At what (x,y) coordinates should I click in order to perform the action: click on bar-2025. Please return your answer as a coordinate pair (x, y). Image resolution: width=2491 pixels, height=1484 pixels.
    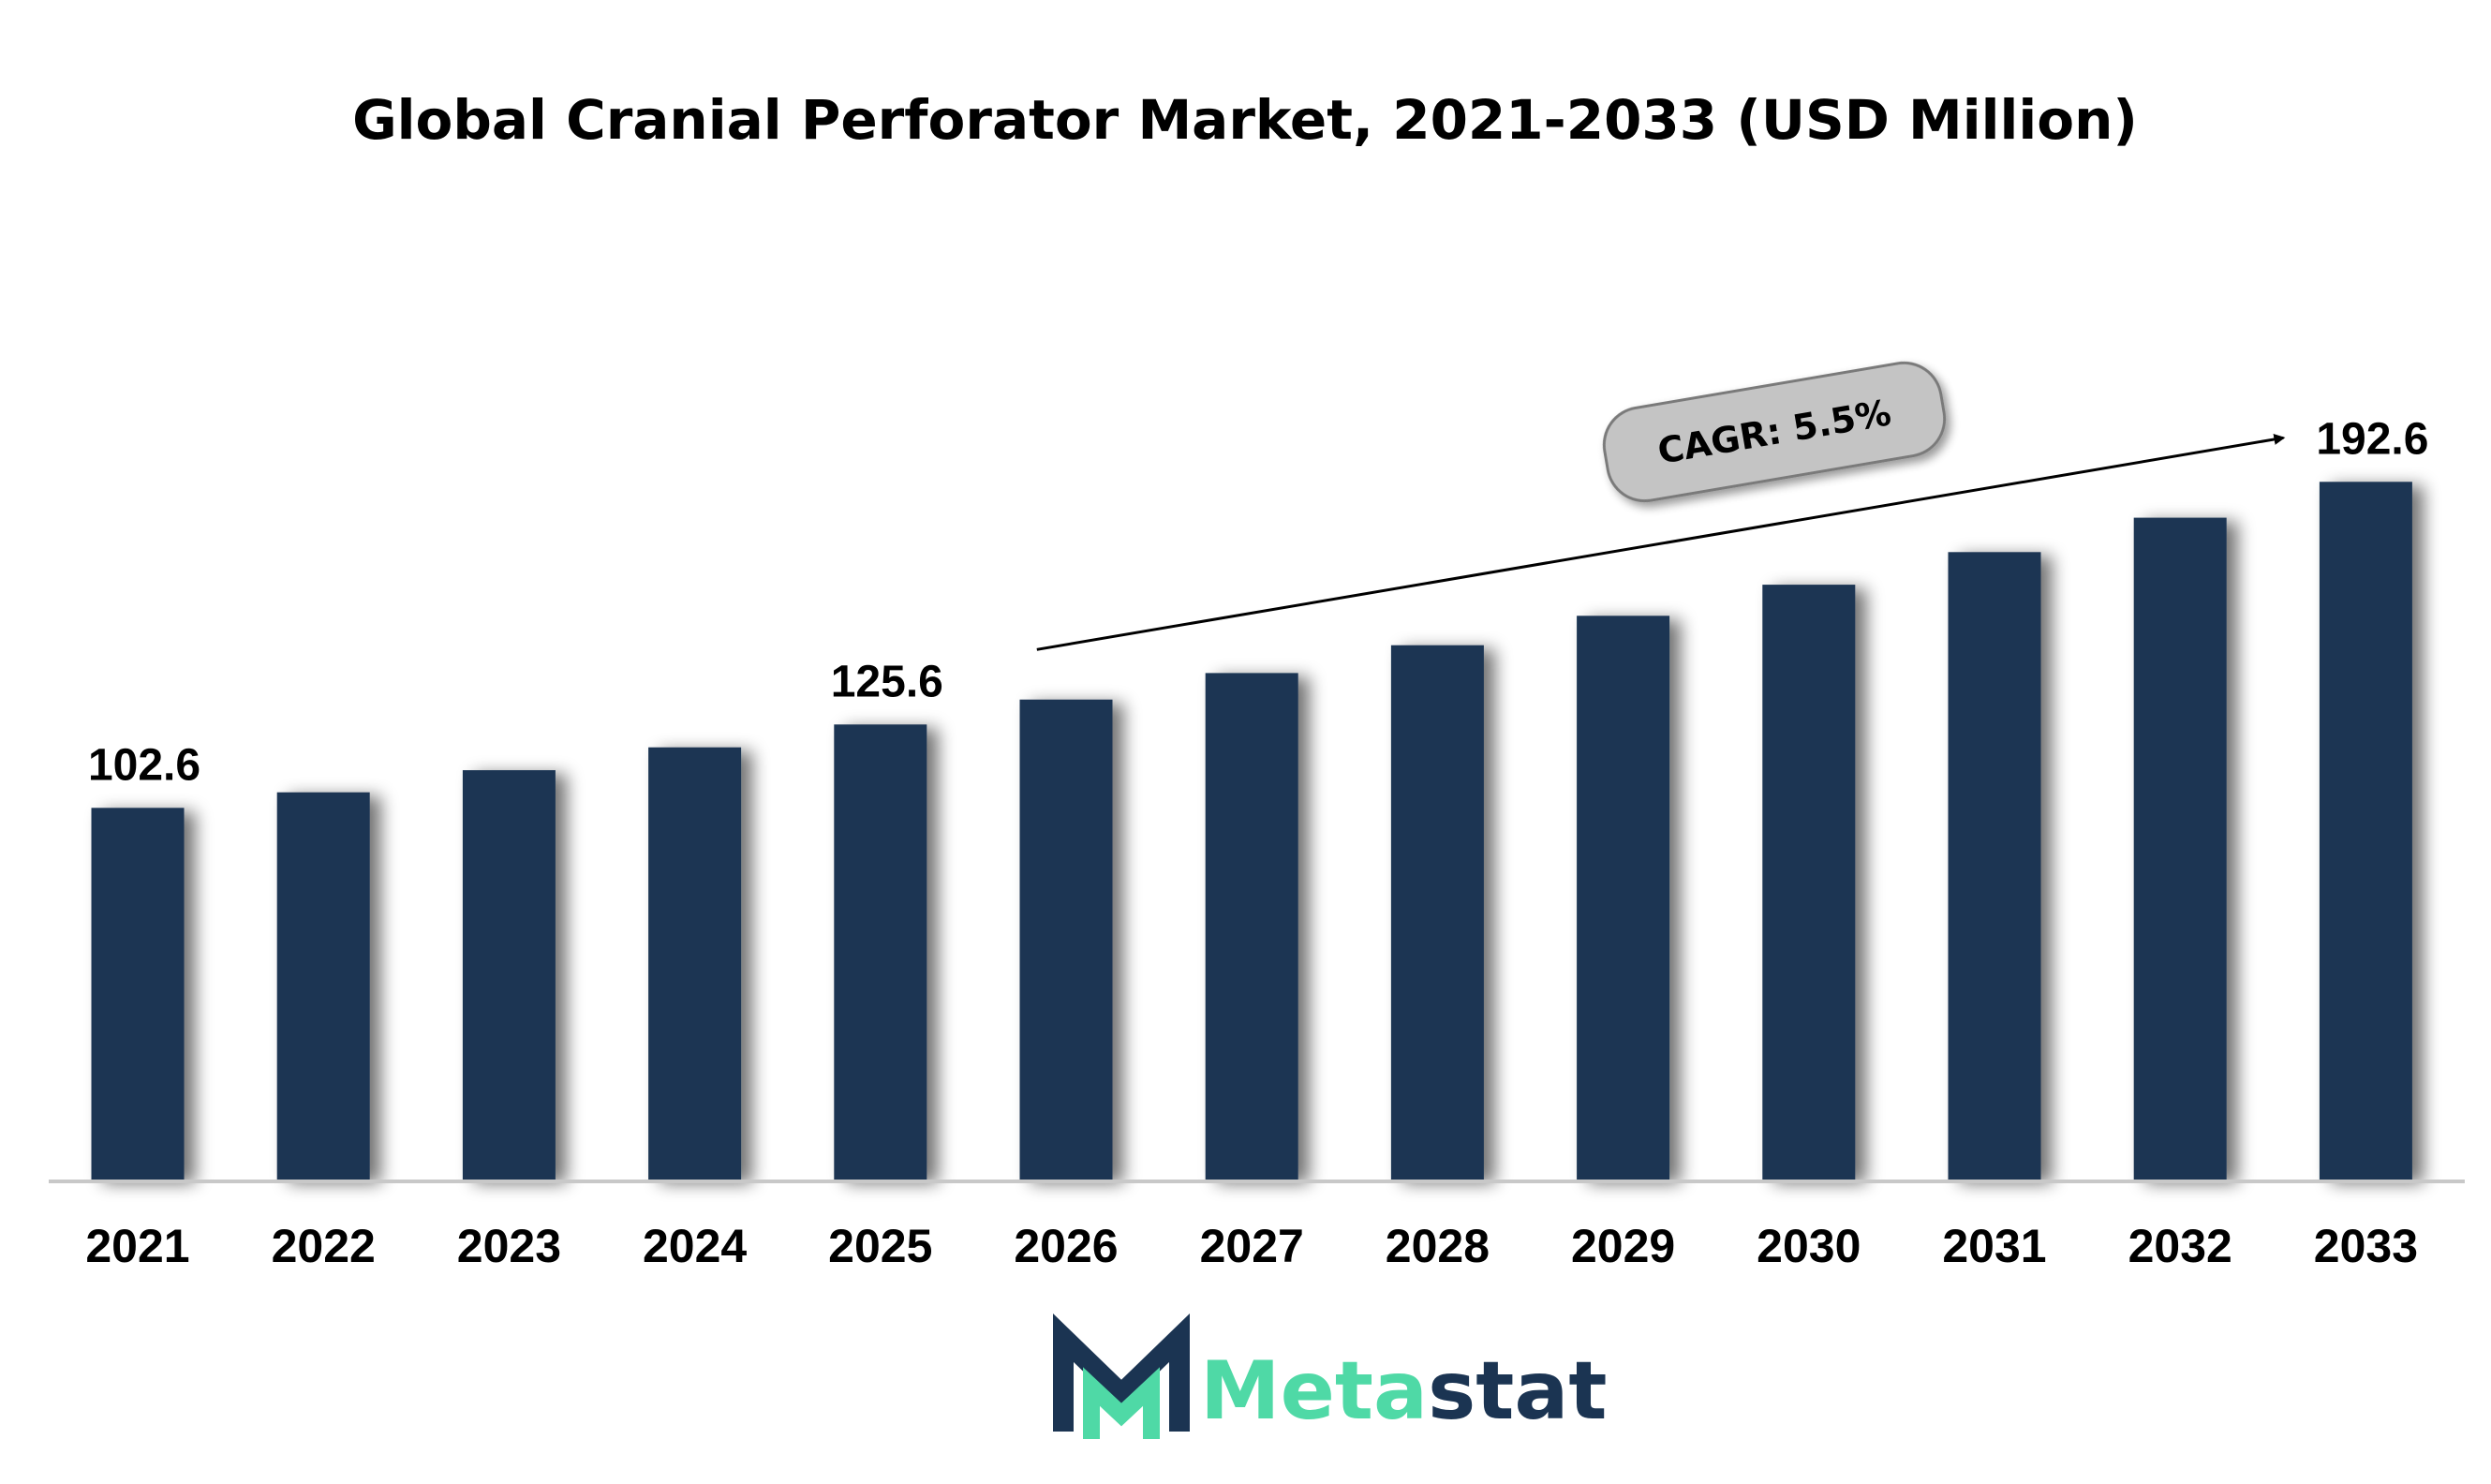
    Looking at the image, I should click on (881, 952).